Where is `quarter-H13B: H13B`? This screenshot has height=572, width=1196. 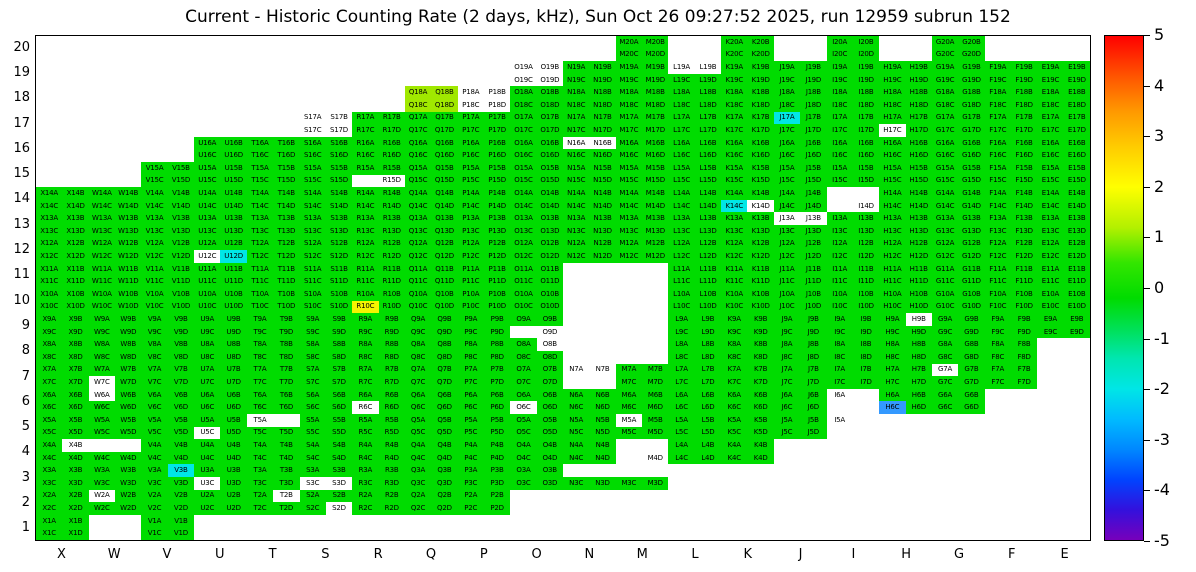 quarter-H13B: H13B is located at coordinates (918, 218).